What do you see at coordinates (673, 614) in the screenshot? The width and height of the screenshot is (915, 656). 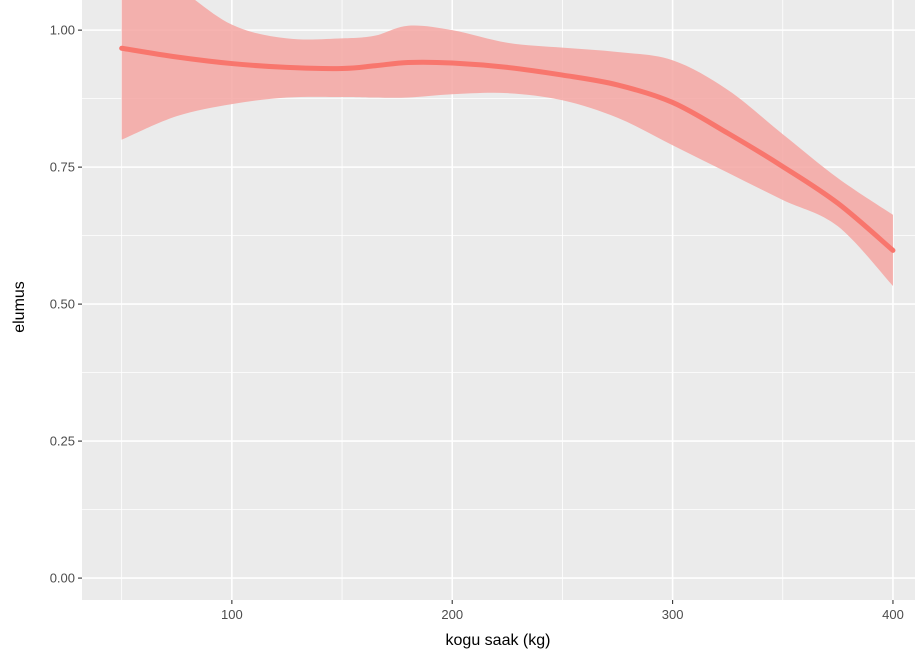 I see `x-tick-label: 300` at bounding box center [673, 614].